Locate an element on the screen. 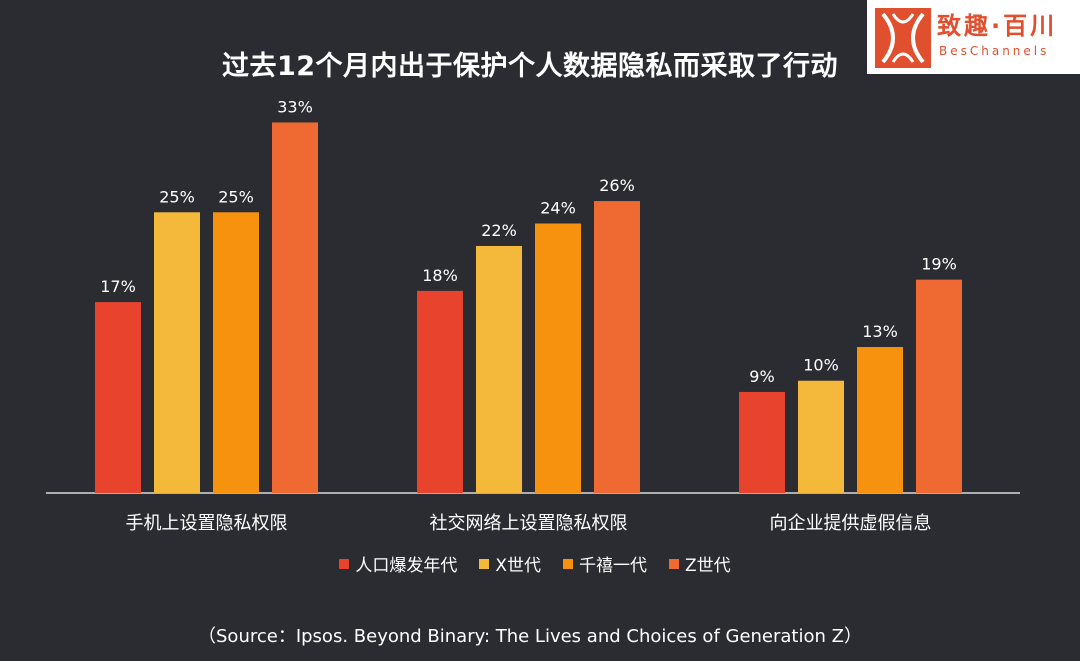  data-label-2-0: 9% is located at coordinates (761, 376).